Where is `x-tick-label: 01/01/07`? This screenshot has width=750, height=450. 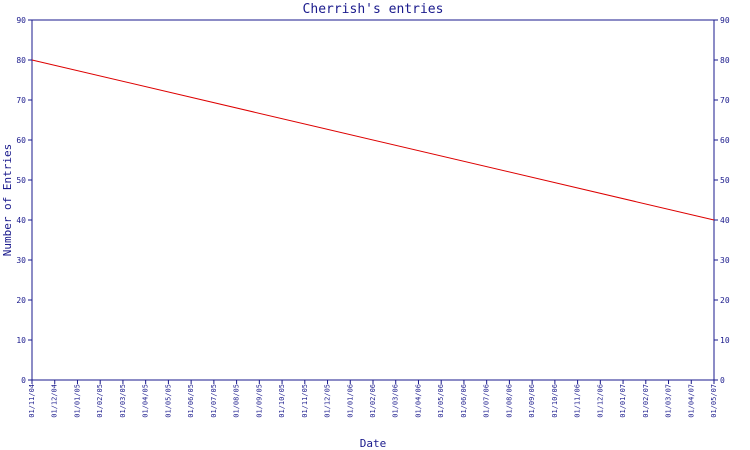
x-tick-label: 01/01/07 is located at coordinates (623, 401).